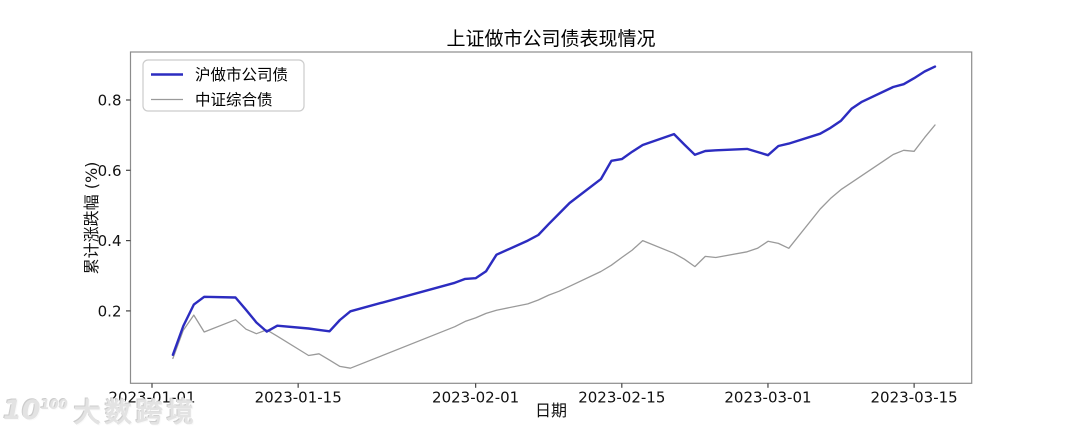 The height and width of the screenshot is (436, 1080). What do you see at coordinates (551, 410) in the screenshot?
I see `x-axis-label: 日期` at bounding box center [551, 410].